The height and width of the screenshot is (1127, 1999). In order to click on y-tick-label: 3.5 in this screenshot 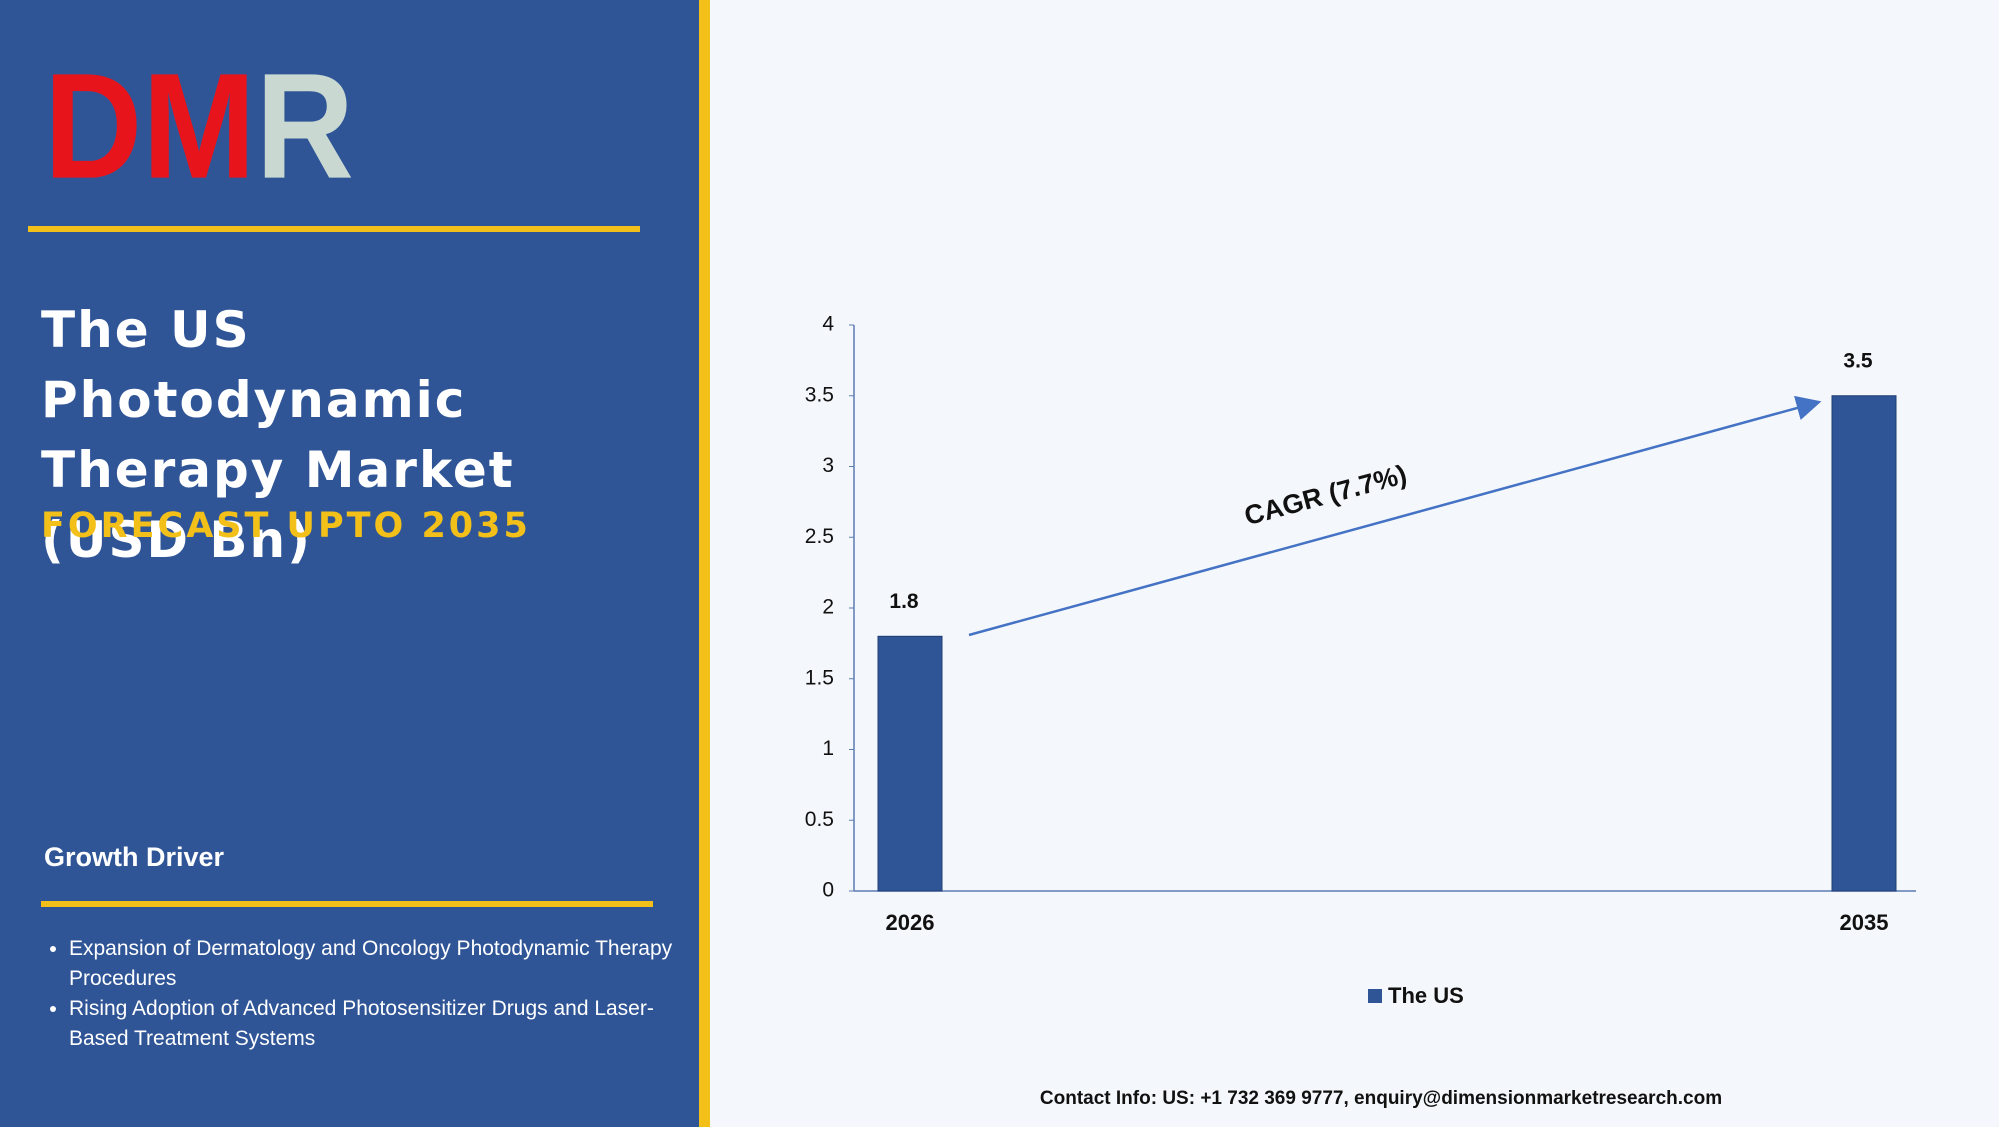, I will do `click(819, 394)`.